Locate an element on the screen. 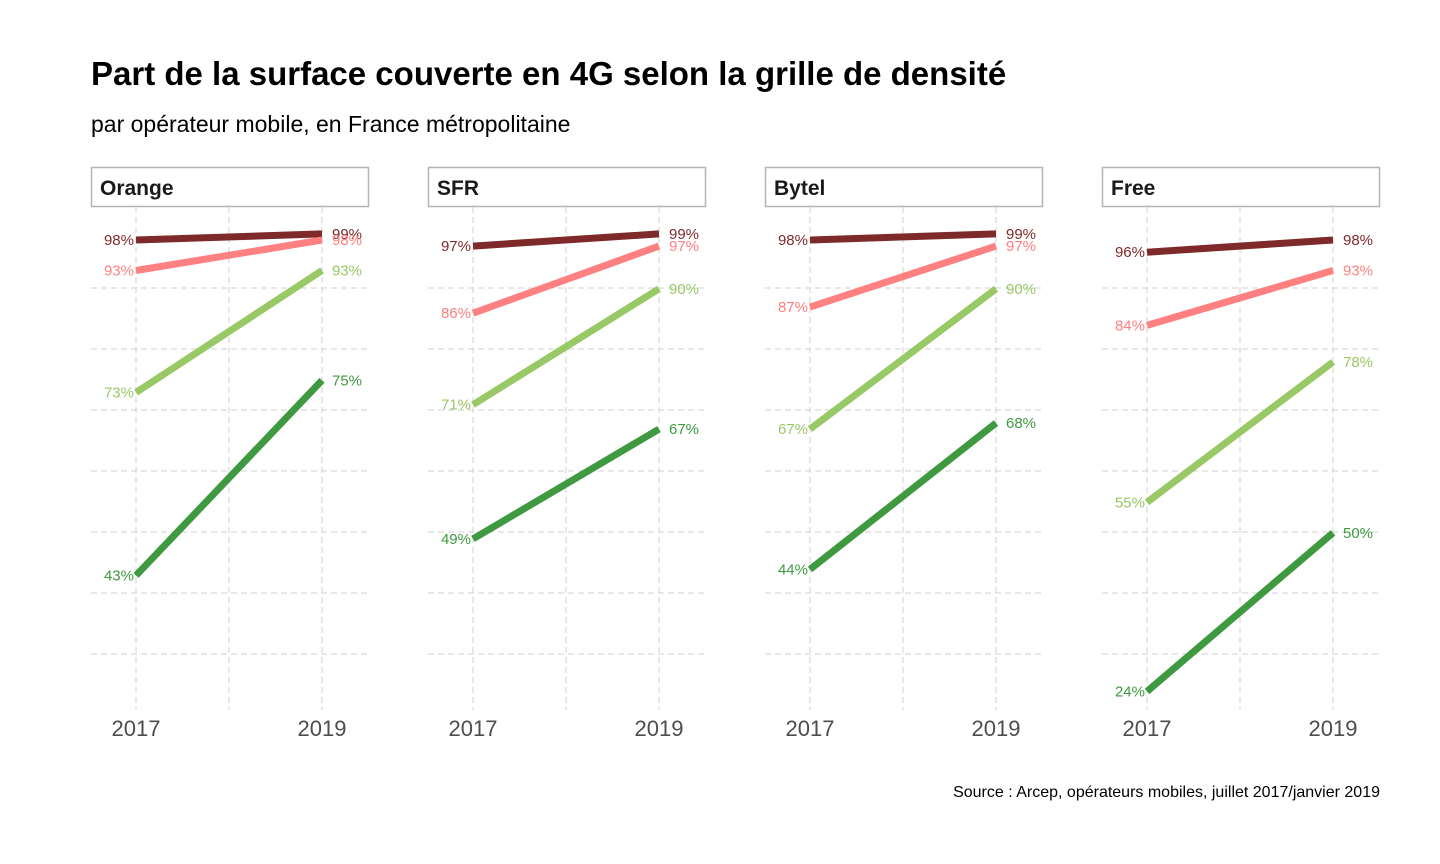 This screenshot has width=1440, height=864. data-label-2017: 97% is located at coordinates (456, 246).